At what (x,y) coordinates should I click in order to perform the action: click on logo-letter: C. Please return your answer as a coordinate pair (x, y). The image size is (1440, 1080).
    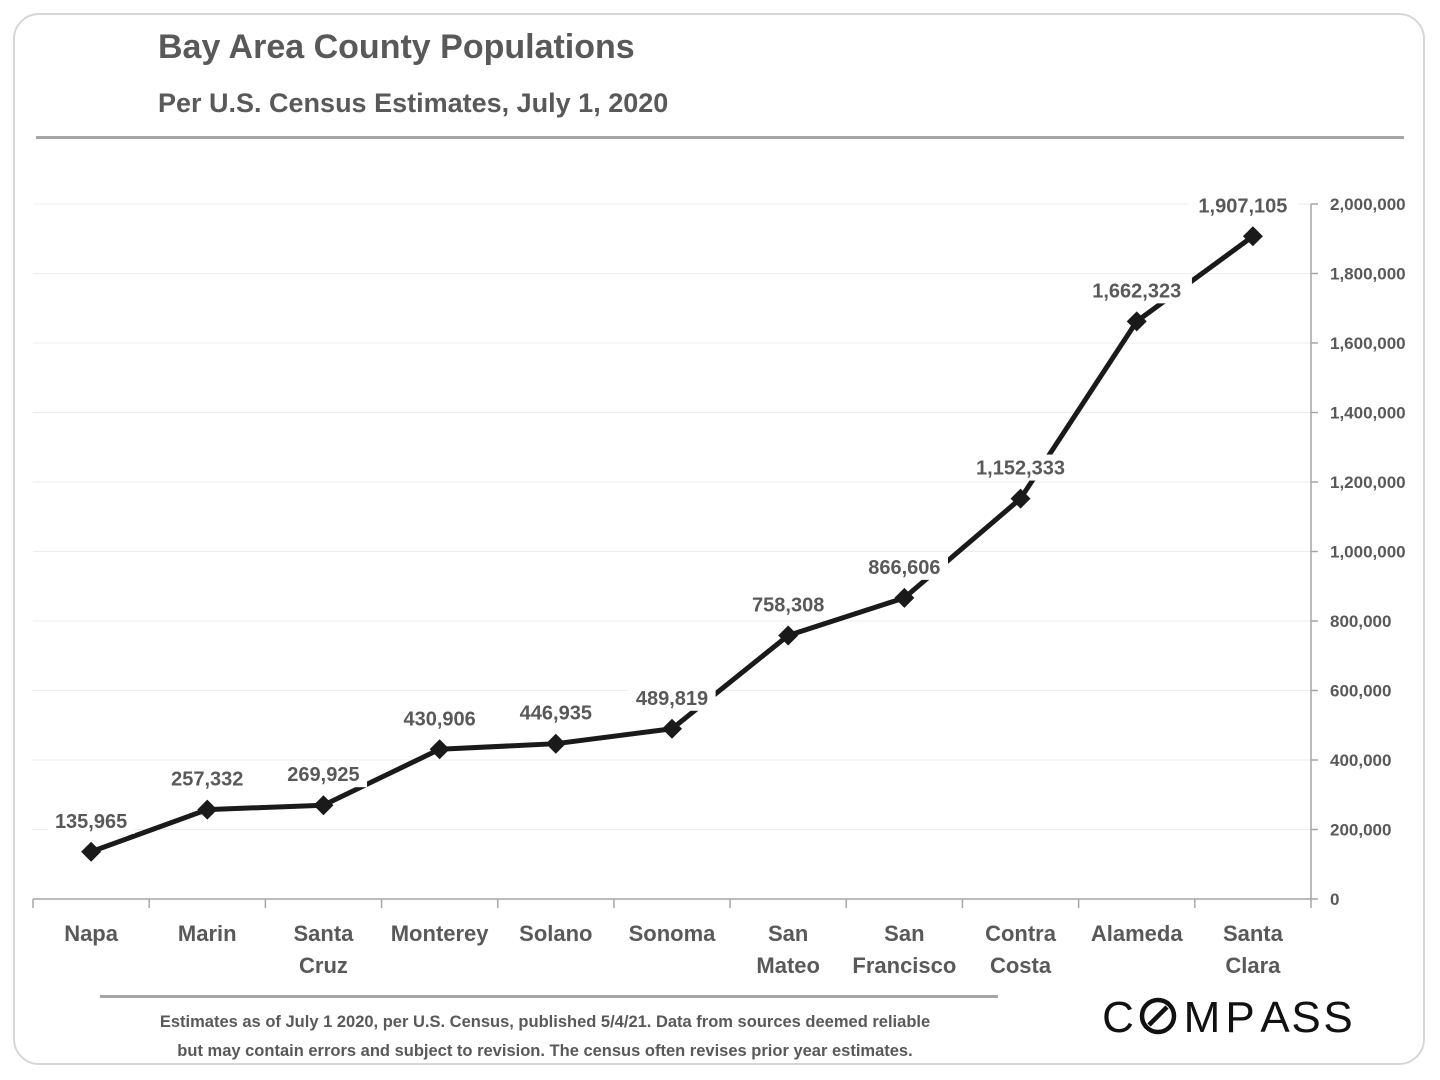
    Looking at the image, I should click on (1118, 1017).